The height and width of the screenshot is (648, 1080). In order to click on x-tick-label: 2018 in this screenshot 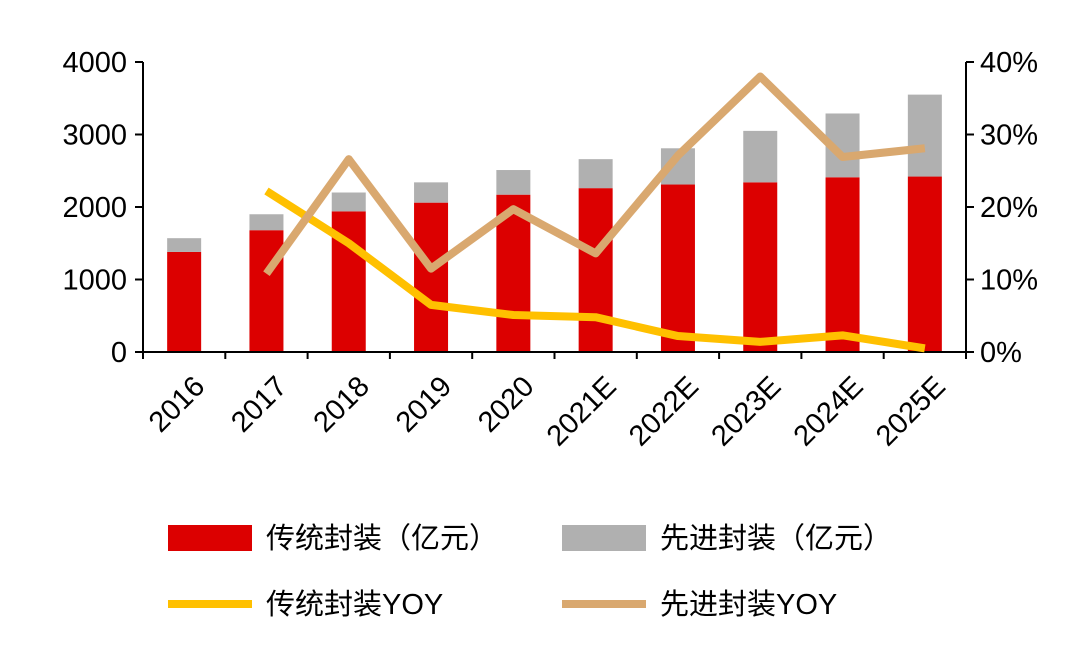, I will do `click(342, 404)`.